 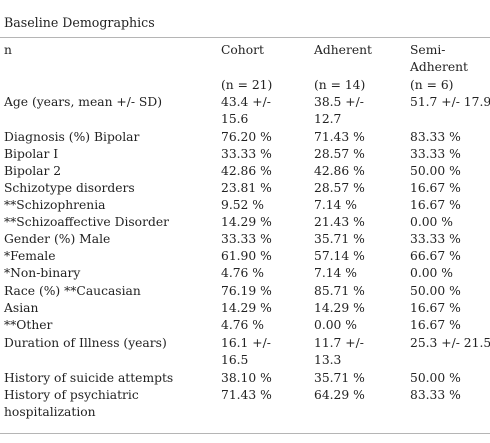 I want to click on row-label: Asian, so click(x=21, y=308).